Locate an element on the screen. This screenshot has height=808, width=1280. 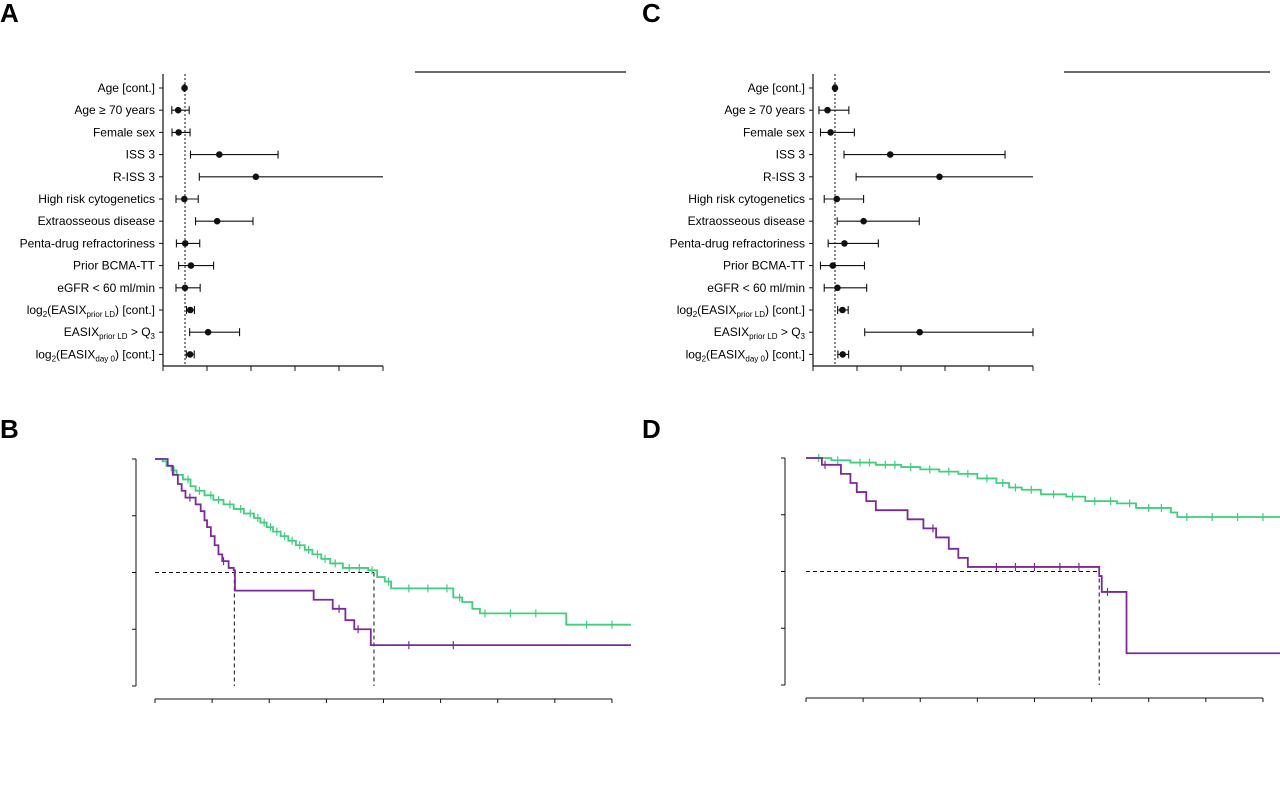
km-plot-pfs is located at coordinates (381, 580).